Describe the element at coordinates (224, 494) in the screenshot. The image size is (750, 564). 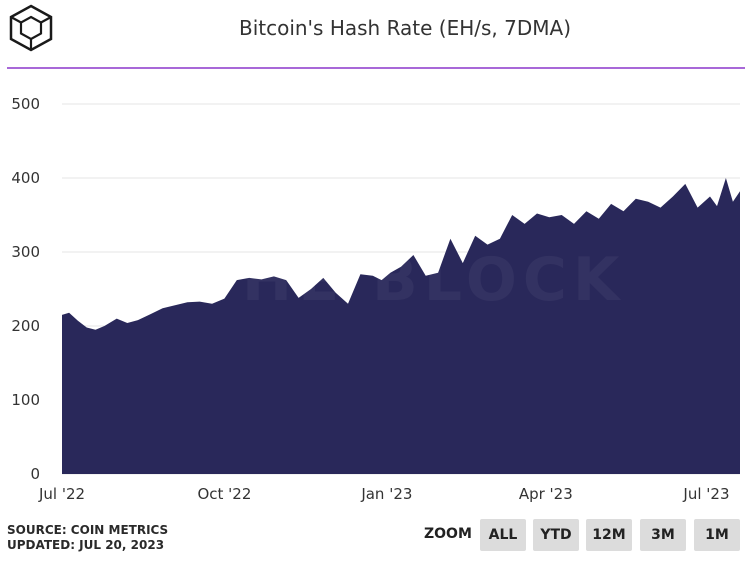
I see `x-tick-label: Oct '22` at that location.